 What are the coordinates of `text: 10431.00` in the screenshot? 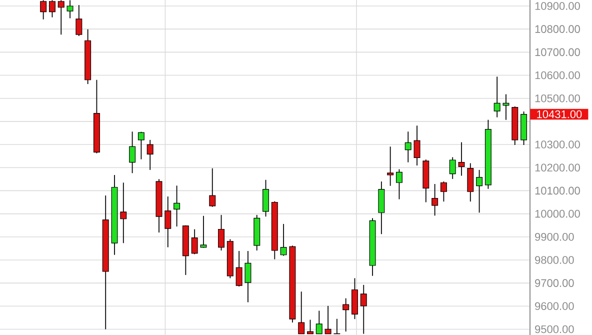 It's located at (559, 114).